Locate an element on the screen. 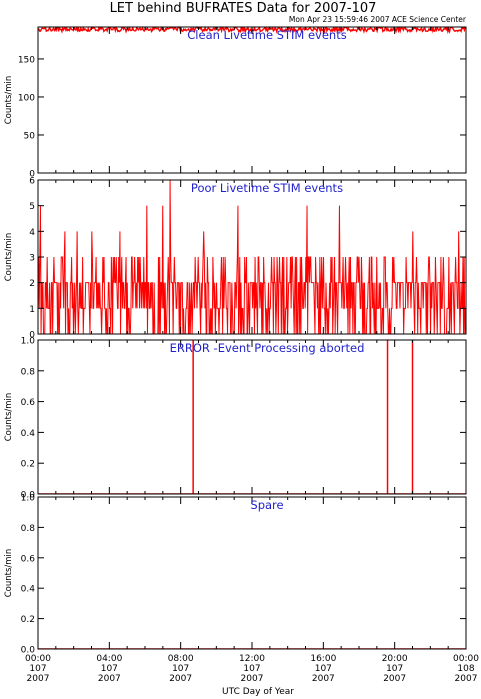  x-axis-label: UTC Day of Year is located at coordinates (258, 692).